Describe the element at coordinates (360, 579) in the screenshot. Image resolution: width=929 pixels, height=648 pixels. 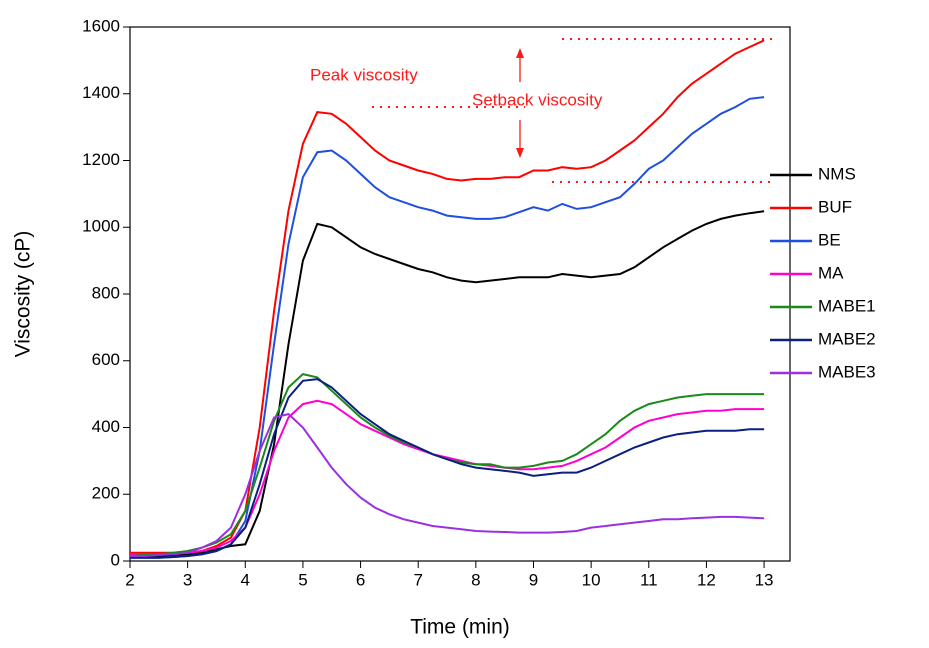
I see `x-tick-label: 6` at that location.